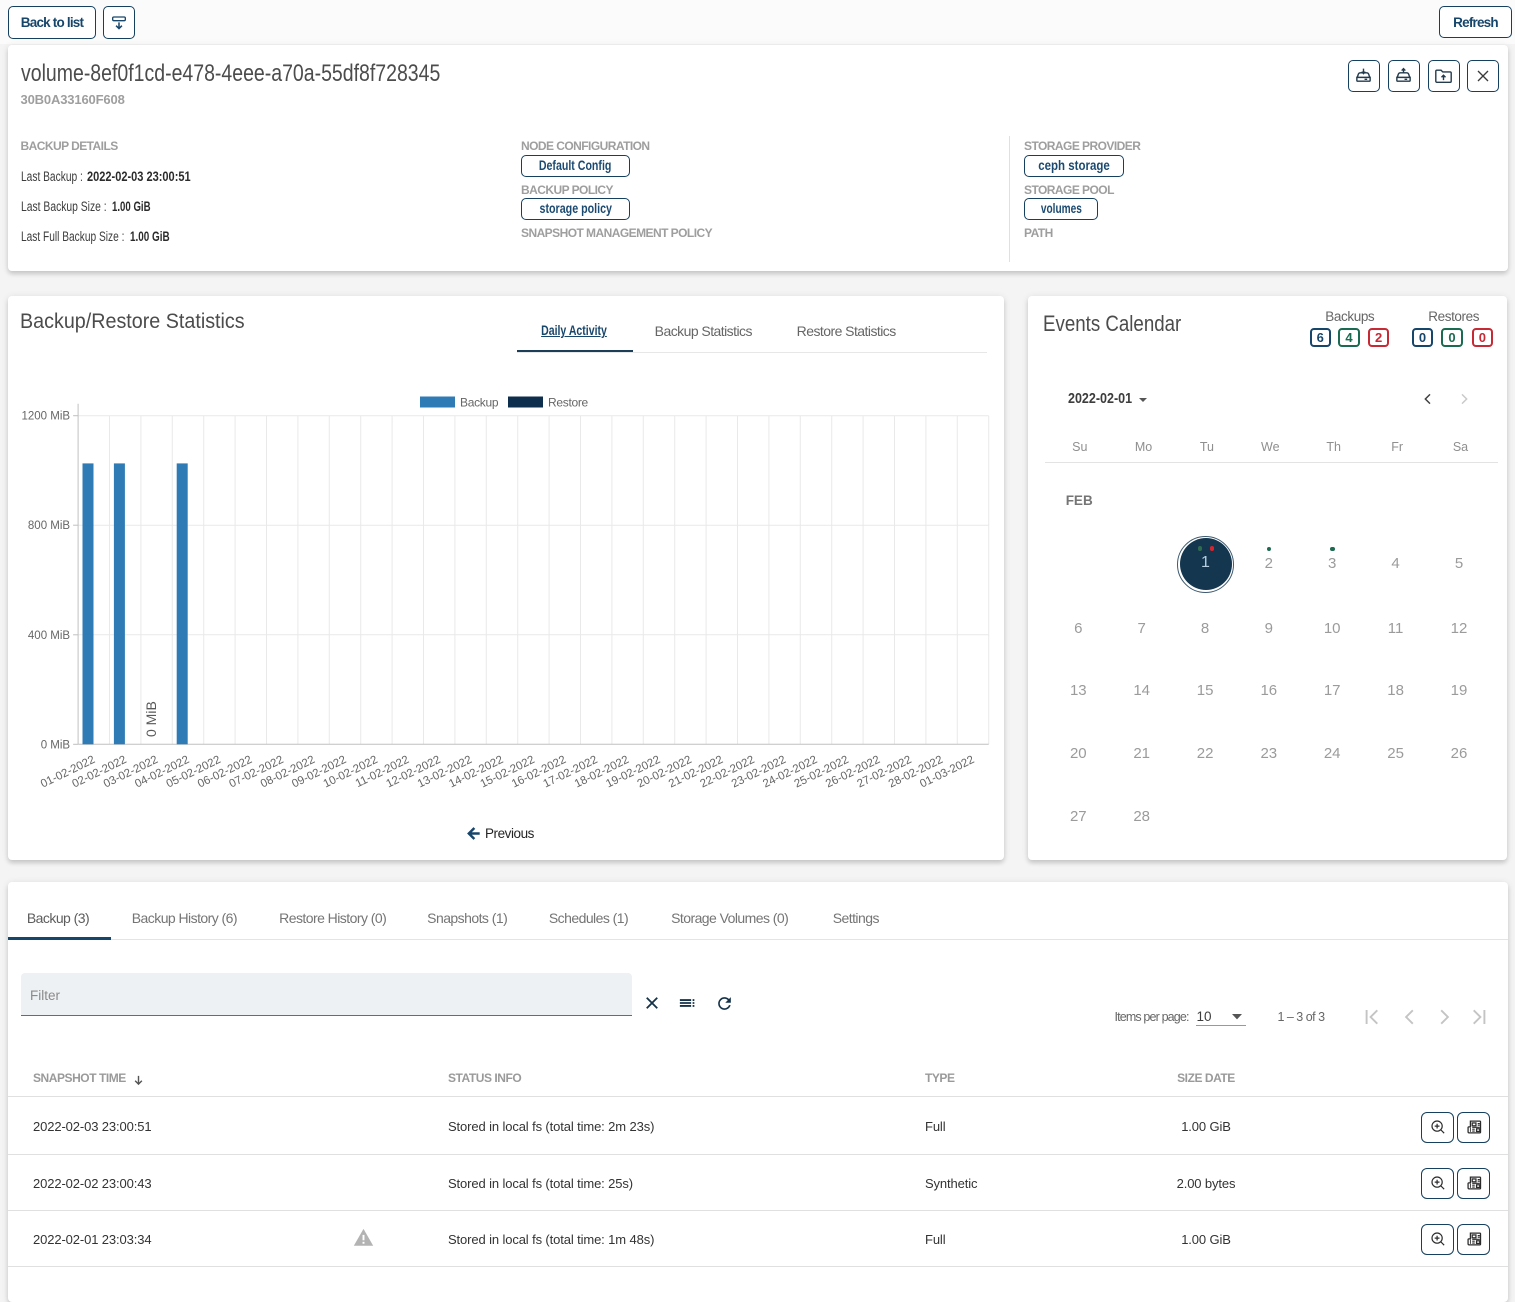 The height and width of the screenshot is (1302, 1515). Describe the element at coordinates (46, 417) in the screenshot. I see `svg-text: 1200 MiB` at that location.